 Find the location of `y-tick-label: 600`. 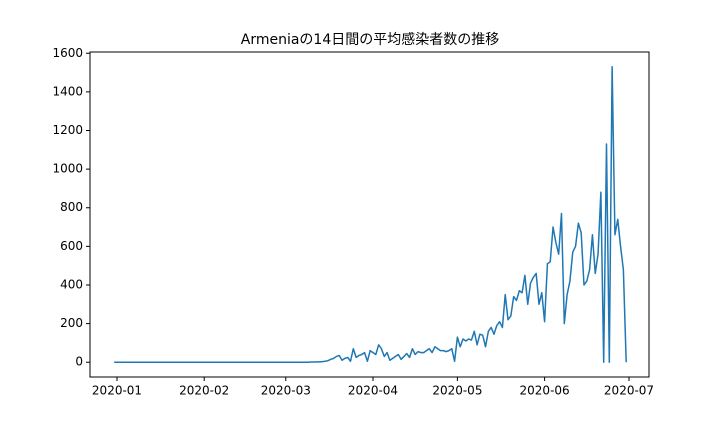

y-tick-label: 600 is located at coordinates (71, 246).